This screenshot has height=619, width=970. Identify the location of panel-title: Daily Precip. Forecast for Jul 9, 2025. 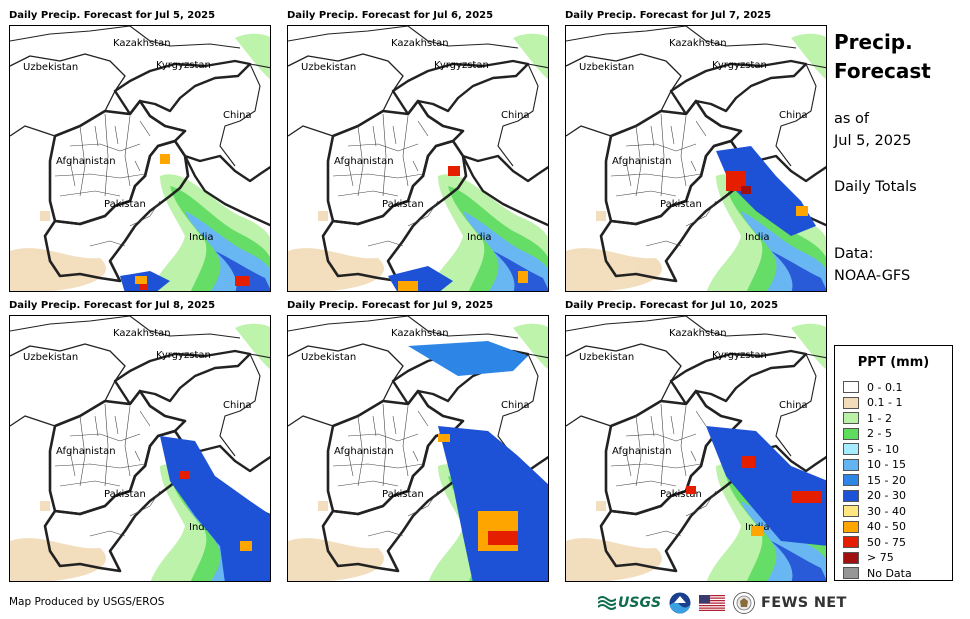
(390, 305).